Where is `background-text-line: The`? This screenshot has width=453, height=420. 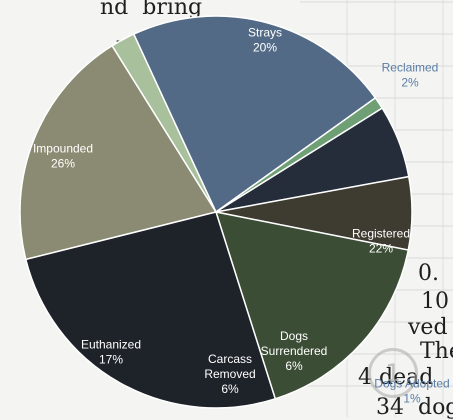
background-text-line: The is located at coordinates (436, 351).